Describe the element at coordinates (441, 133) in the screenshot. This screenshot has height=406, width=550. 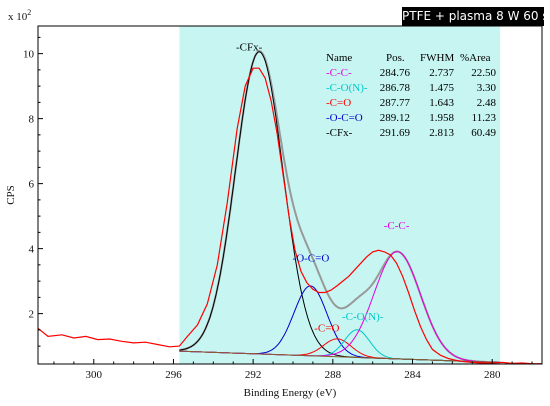
I see `peak-table-cell: 2.813` at that location.